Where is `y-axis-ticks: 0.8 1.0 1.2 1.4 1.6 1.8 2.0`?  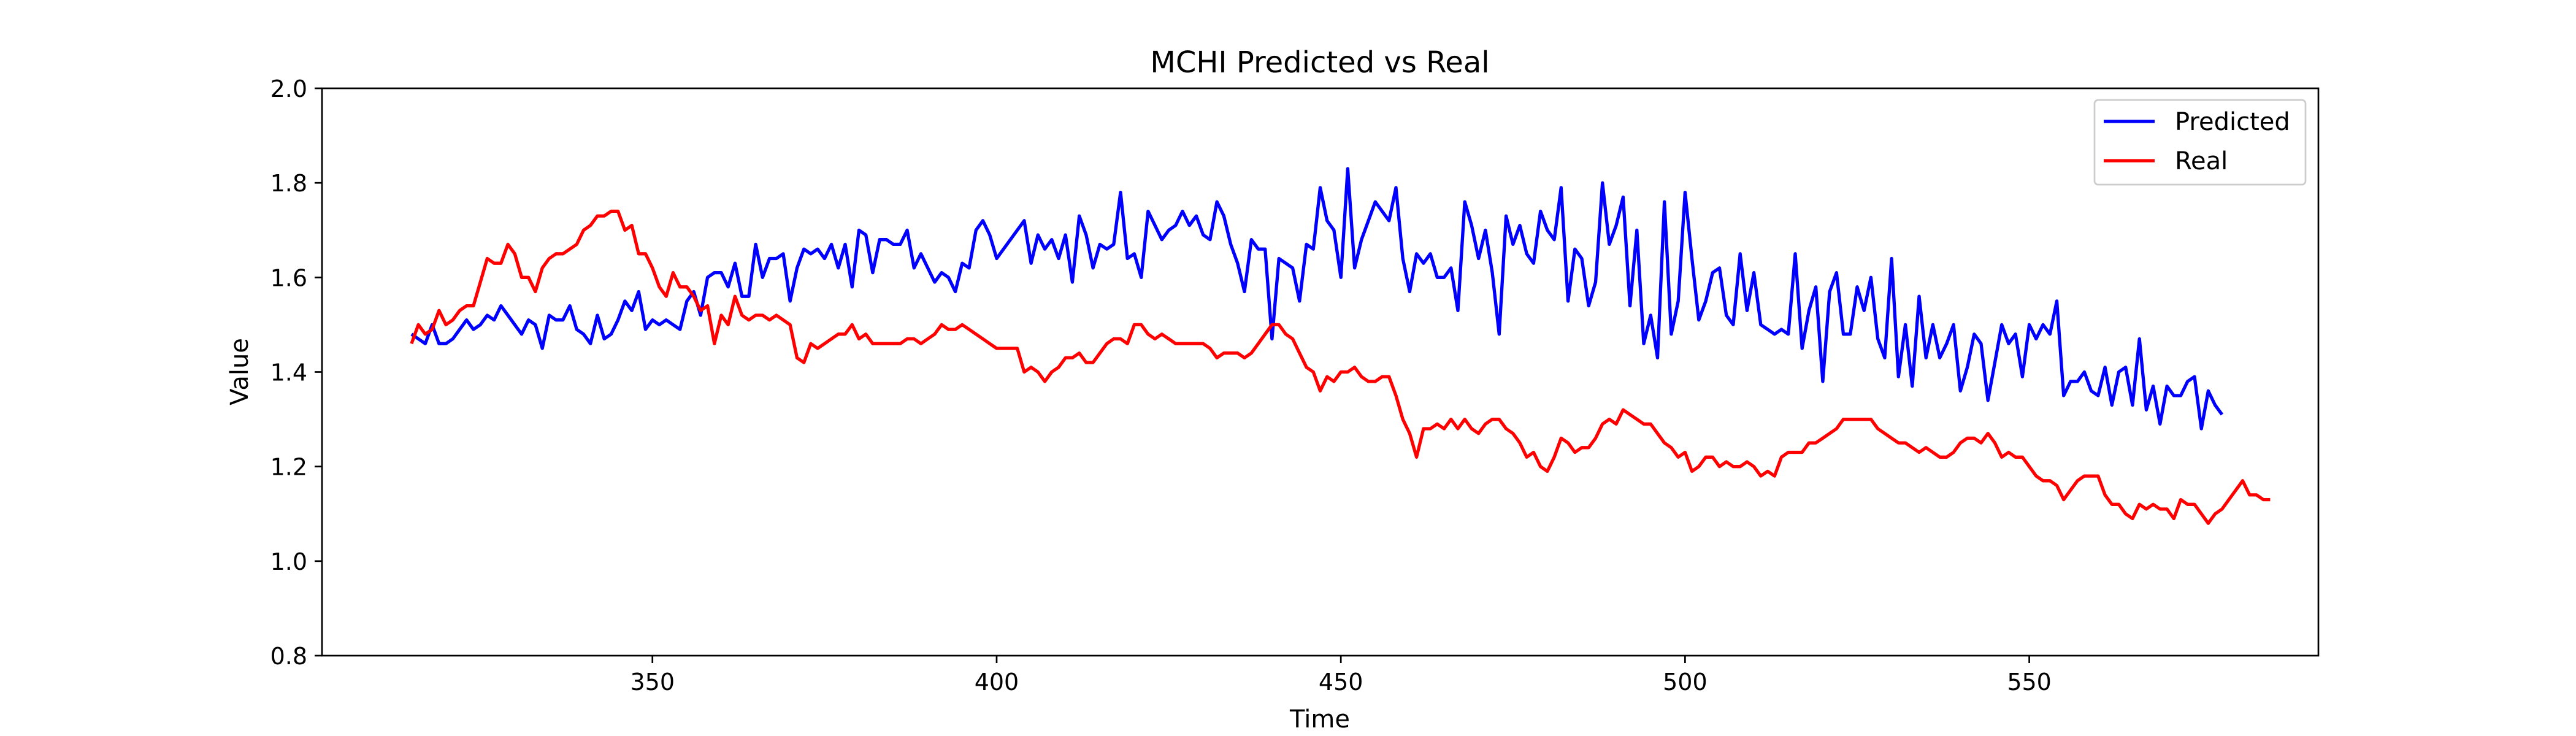 y-axis-ticks: 0.8 1.0 1.2 1.4 1.6 1.8 2.0 is located at coordinates (296, 372).